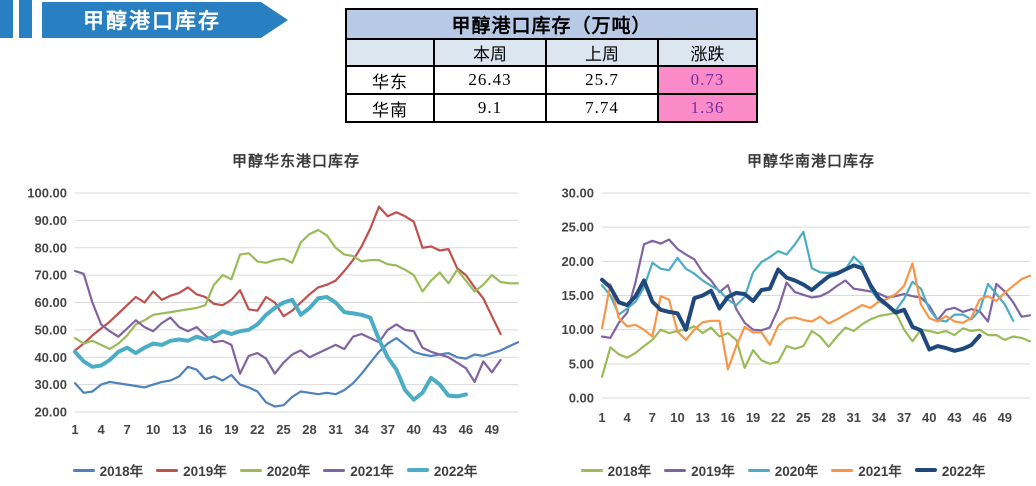 The height and width of the screenshot is (486, 1036). I want to click on table-row: 华南 9.1 7.74 1.36, so click(552, 108).